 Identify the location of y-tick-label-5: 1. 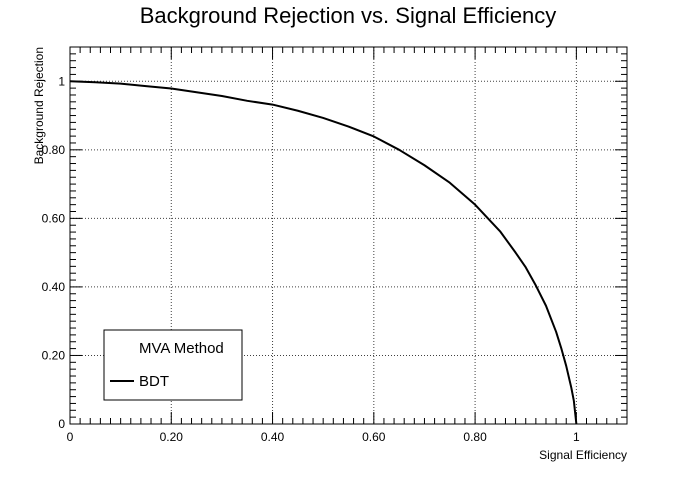
(61, 81).